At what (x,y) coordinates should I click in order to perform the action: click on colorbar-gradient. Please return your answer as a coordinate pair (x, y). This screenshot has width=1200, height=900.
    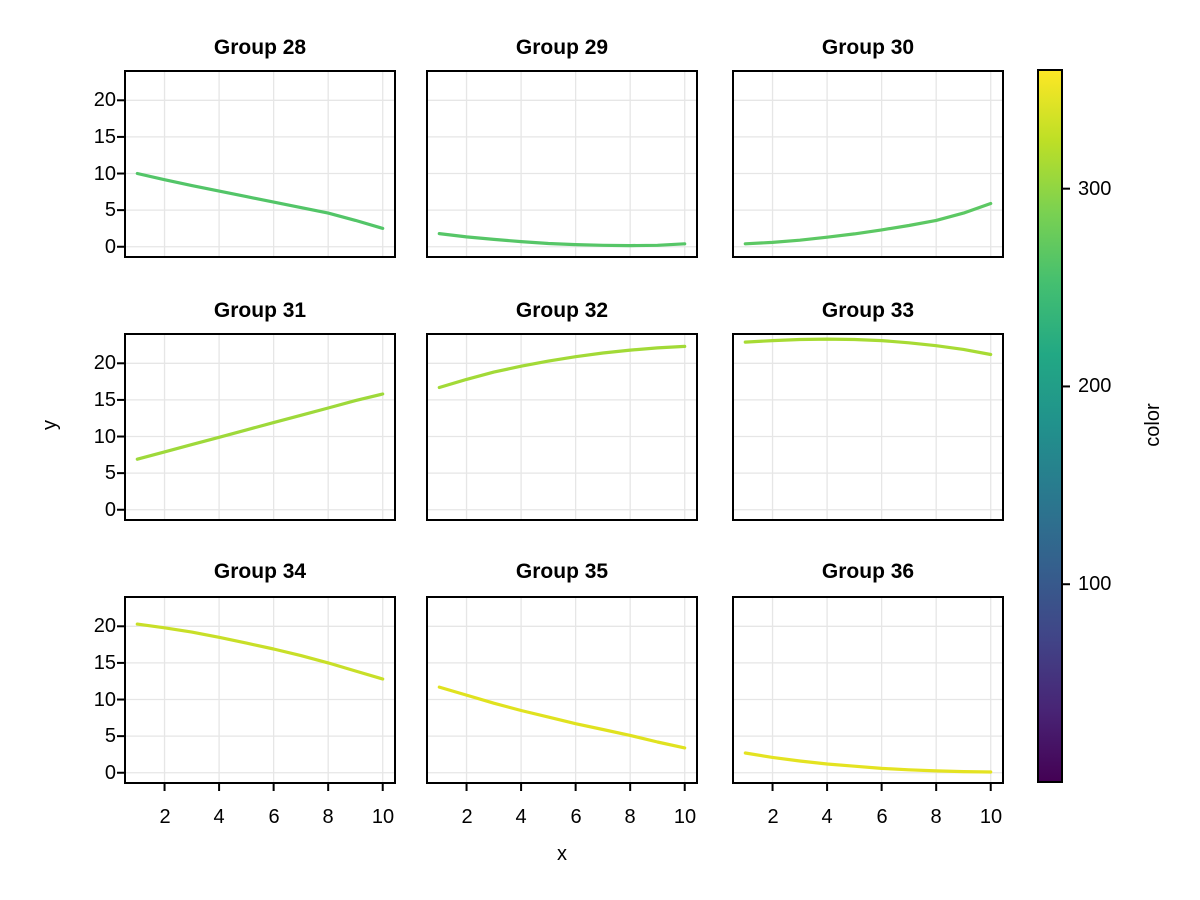
    Looking at the image, I should click on (1050, 426).